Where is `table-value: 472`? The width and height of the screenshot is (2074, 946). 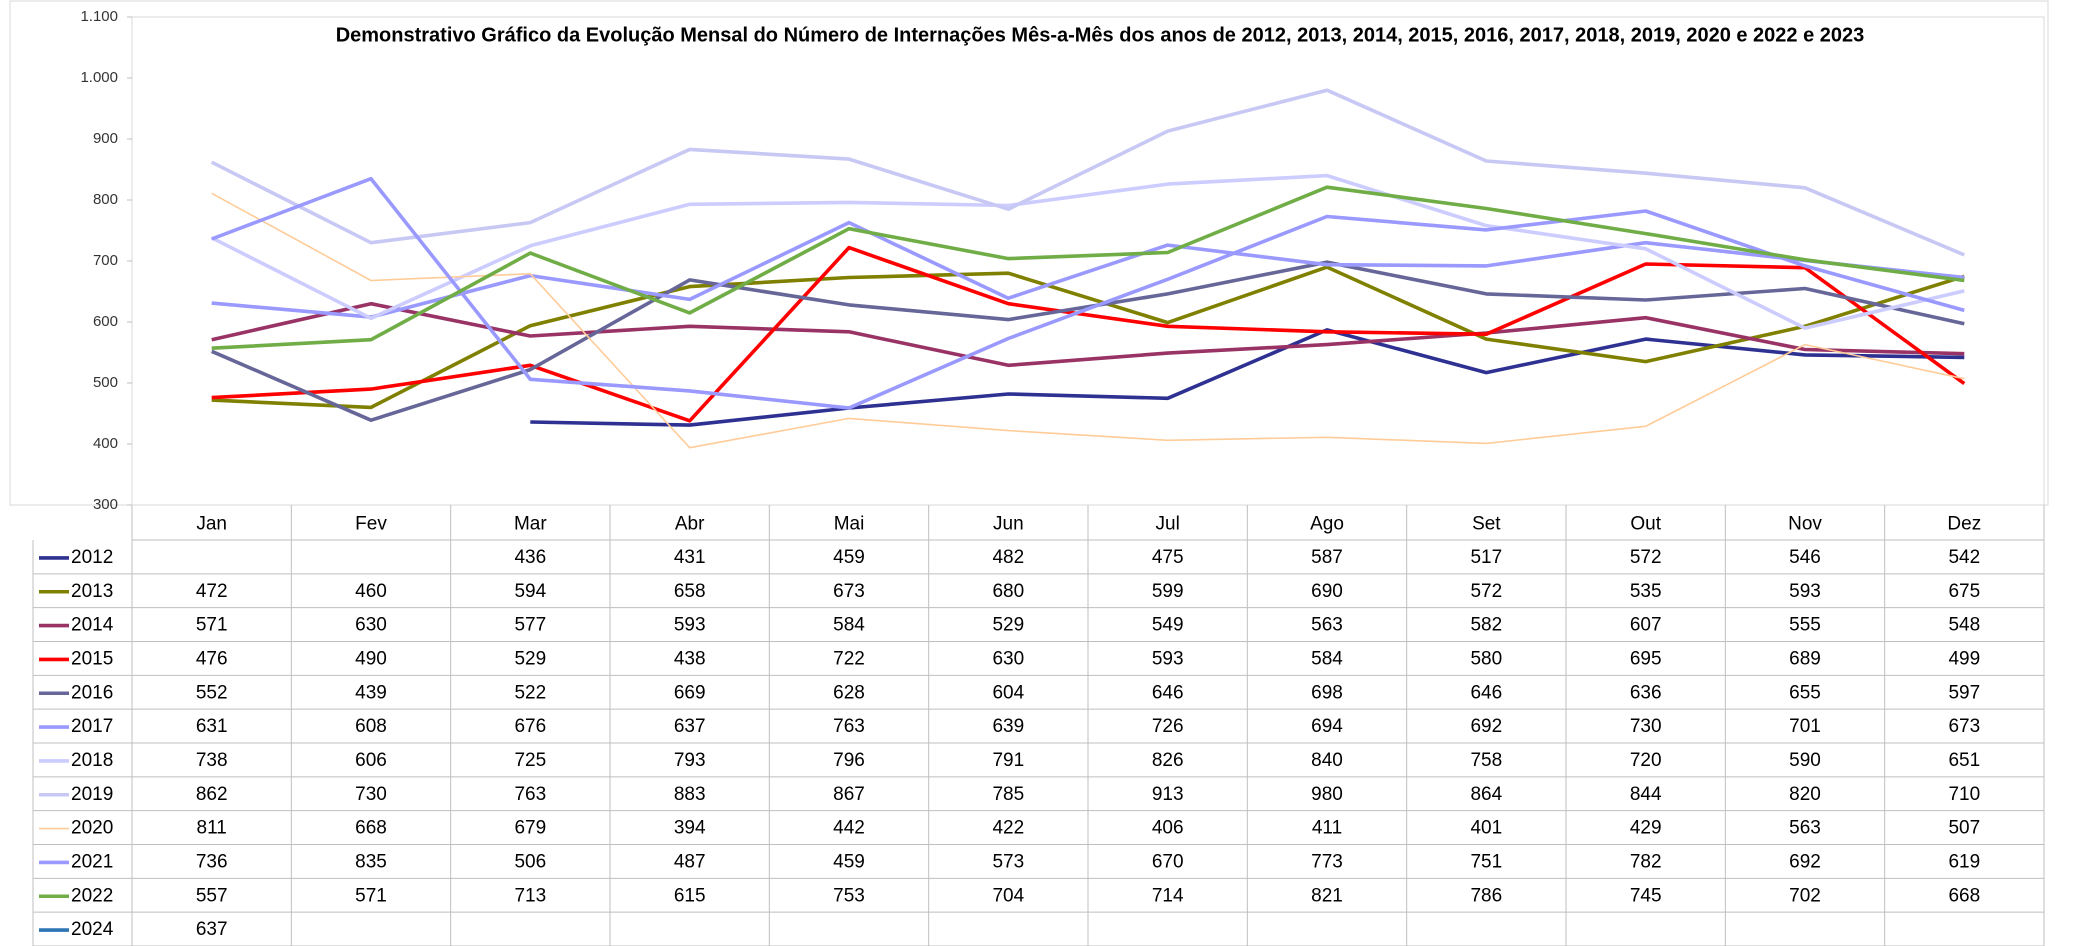 table-value: 472 is located at coordinates (212, 591).